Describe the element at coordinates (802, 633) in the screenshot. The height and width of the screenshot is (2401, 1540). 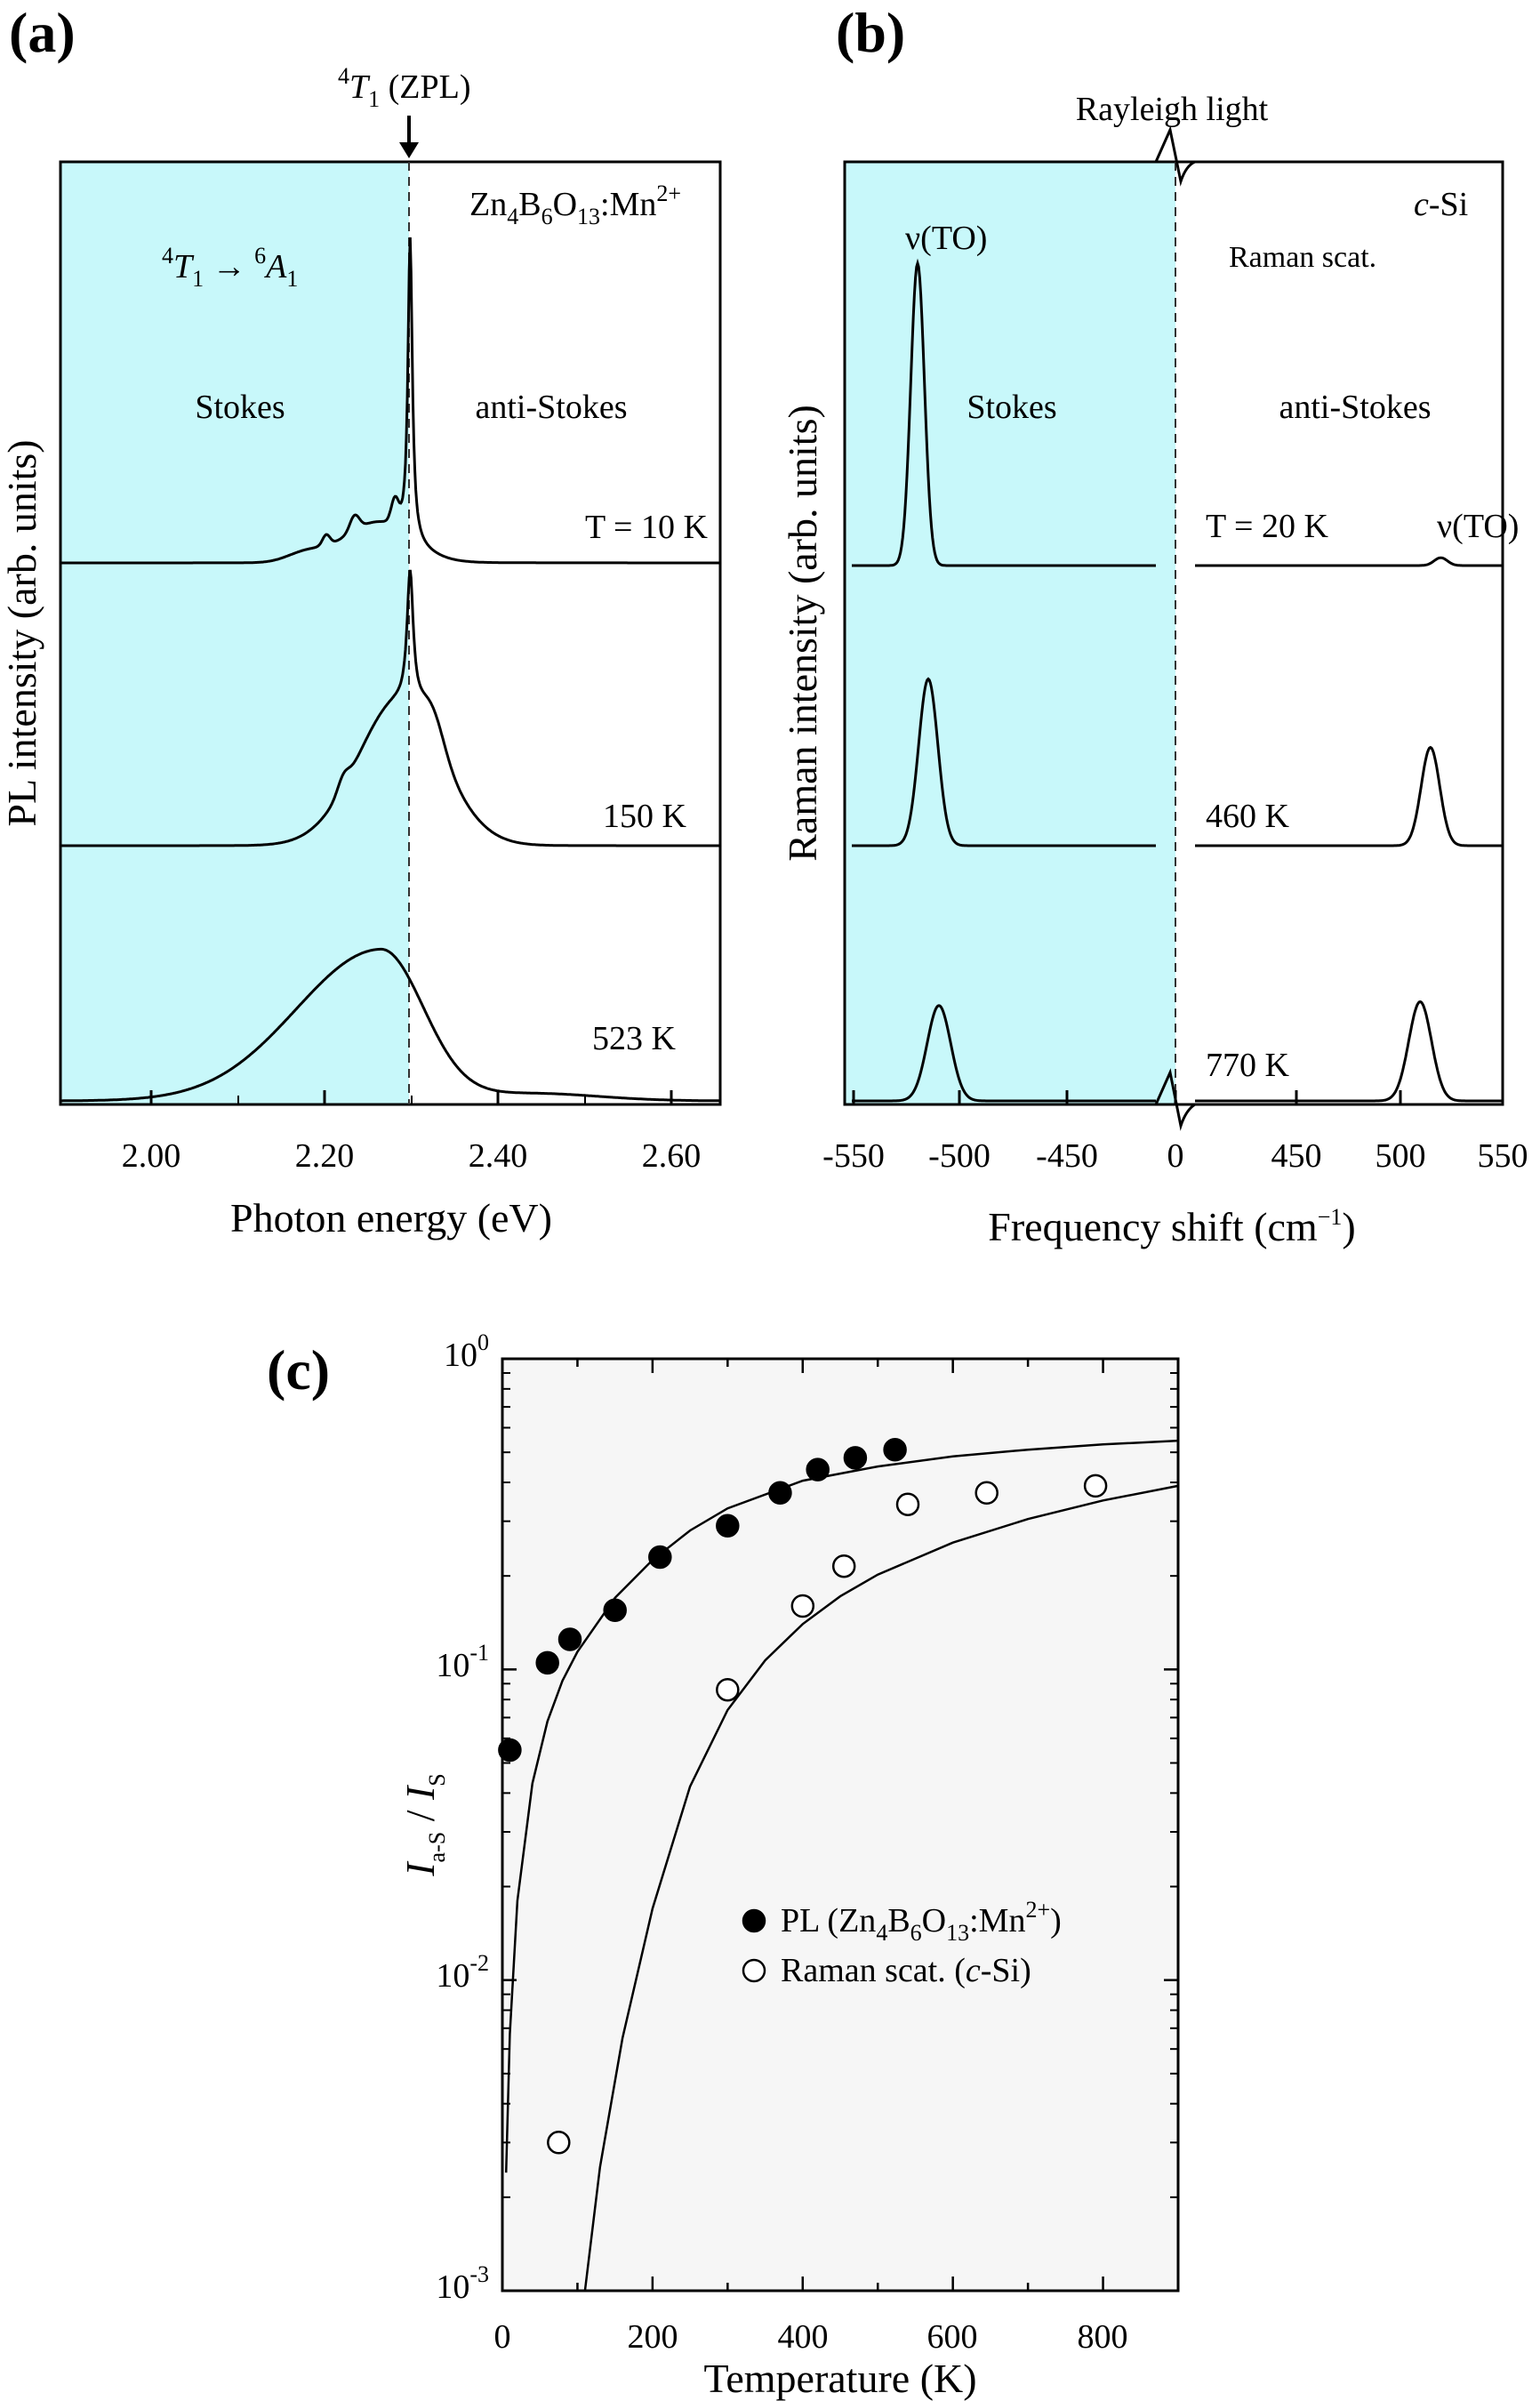
I see `panel-b-ylabel: Raman intensity (arb. units)` at that location.